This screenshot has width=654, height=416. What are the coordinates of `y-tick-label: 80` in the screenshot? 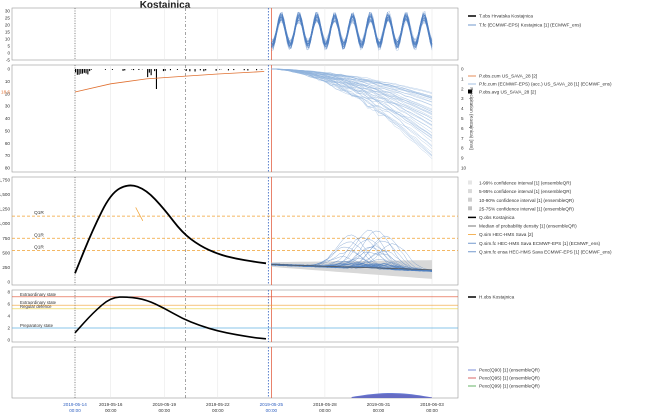 It's located at (8, 168).